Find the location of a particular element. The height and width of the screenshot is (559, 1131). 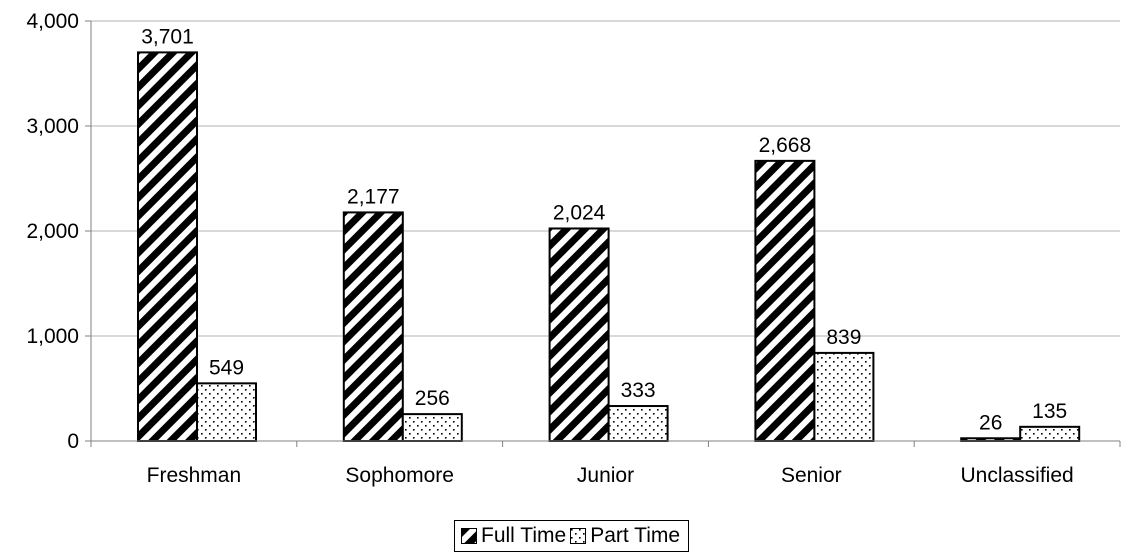

y-tick-label: 2,000 is located at coordinates (52, 231).